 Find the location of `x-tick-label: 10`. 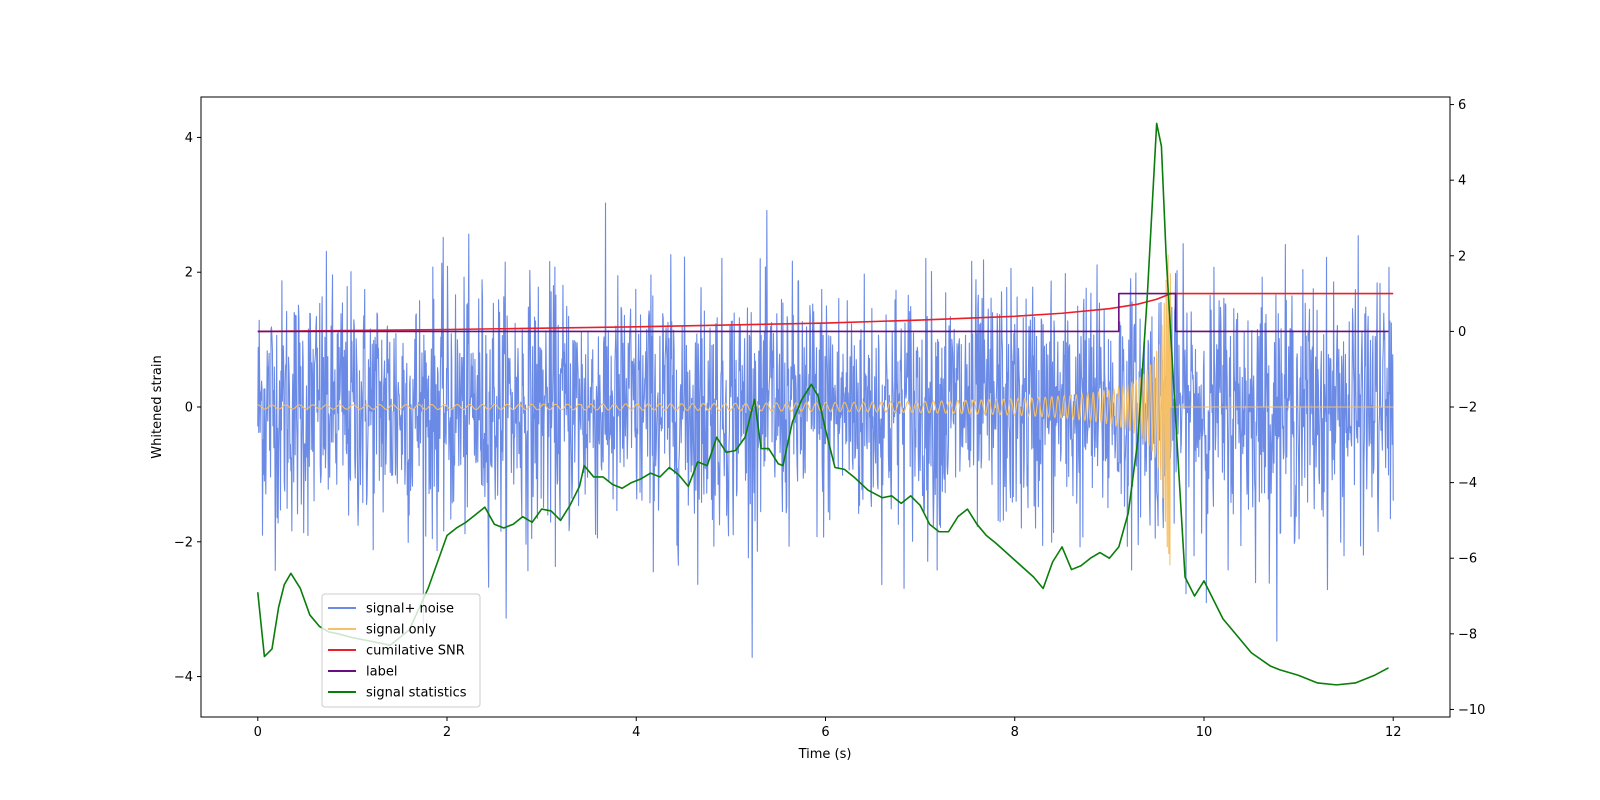

x-tick-label: 10 is located at coordinates (1204, 732).